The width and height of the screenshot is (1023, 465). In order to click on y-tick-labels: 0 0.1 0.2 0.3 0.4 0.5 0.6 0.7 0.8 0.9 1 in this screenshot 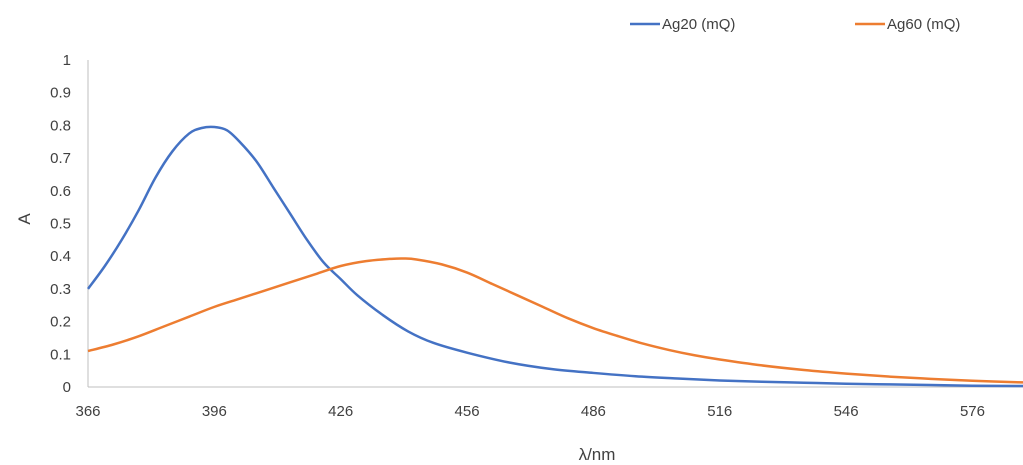, I will do `click(60, 224)`.